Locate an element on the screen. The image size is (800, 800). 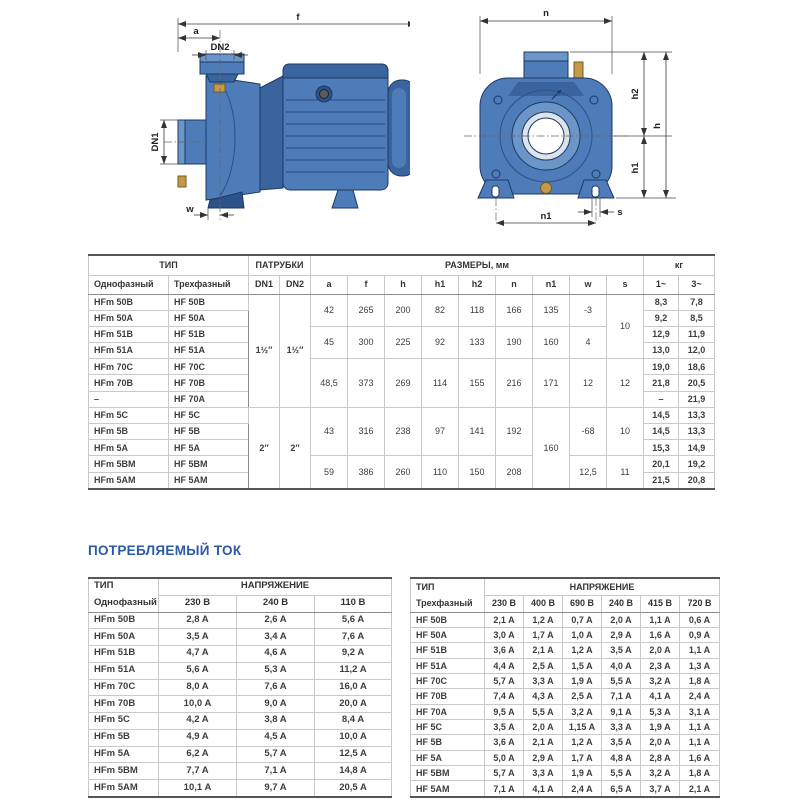
dim-h: h is located at coordinates (660, 125).